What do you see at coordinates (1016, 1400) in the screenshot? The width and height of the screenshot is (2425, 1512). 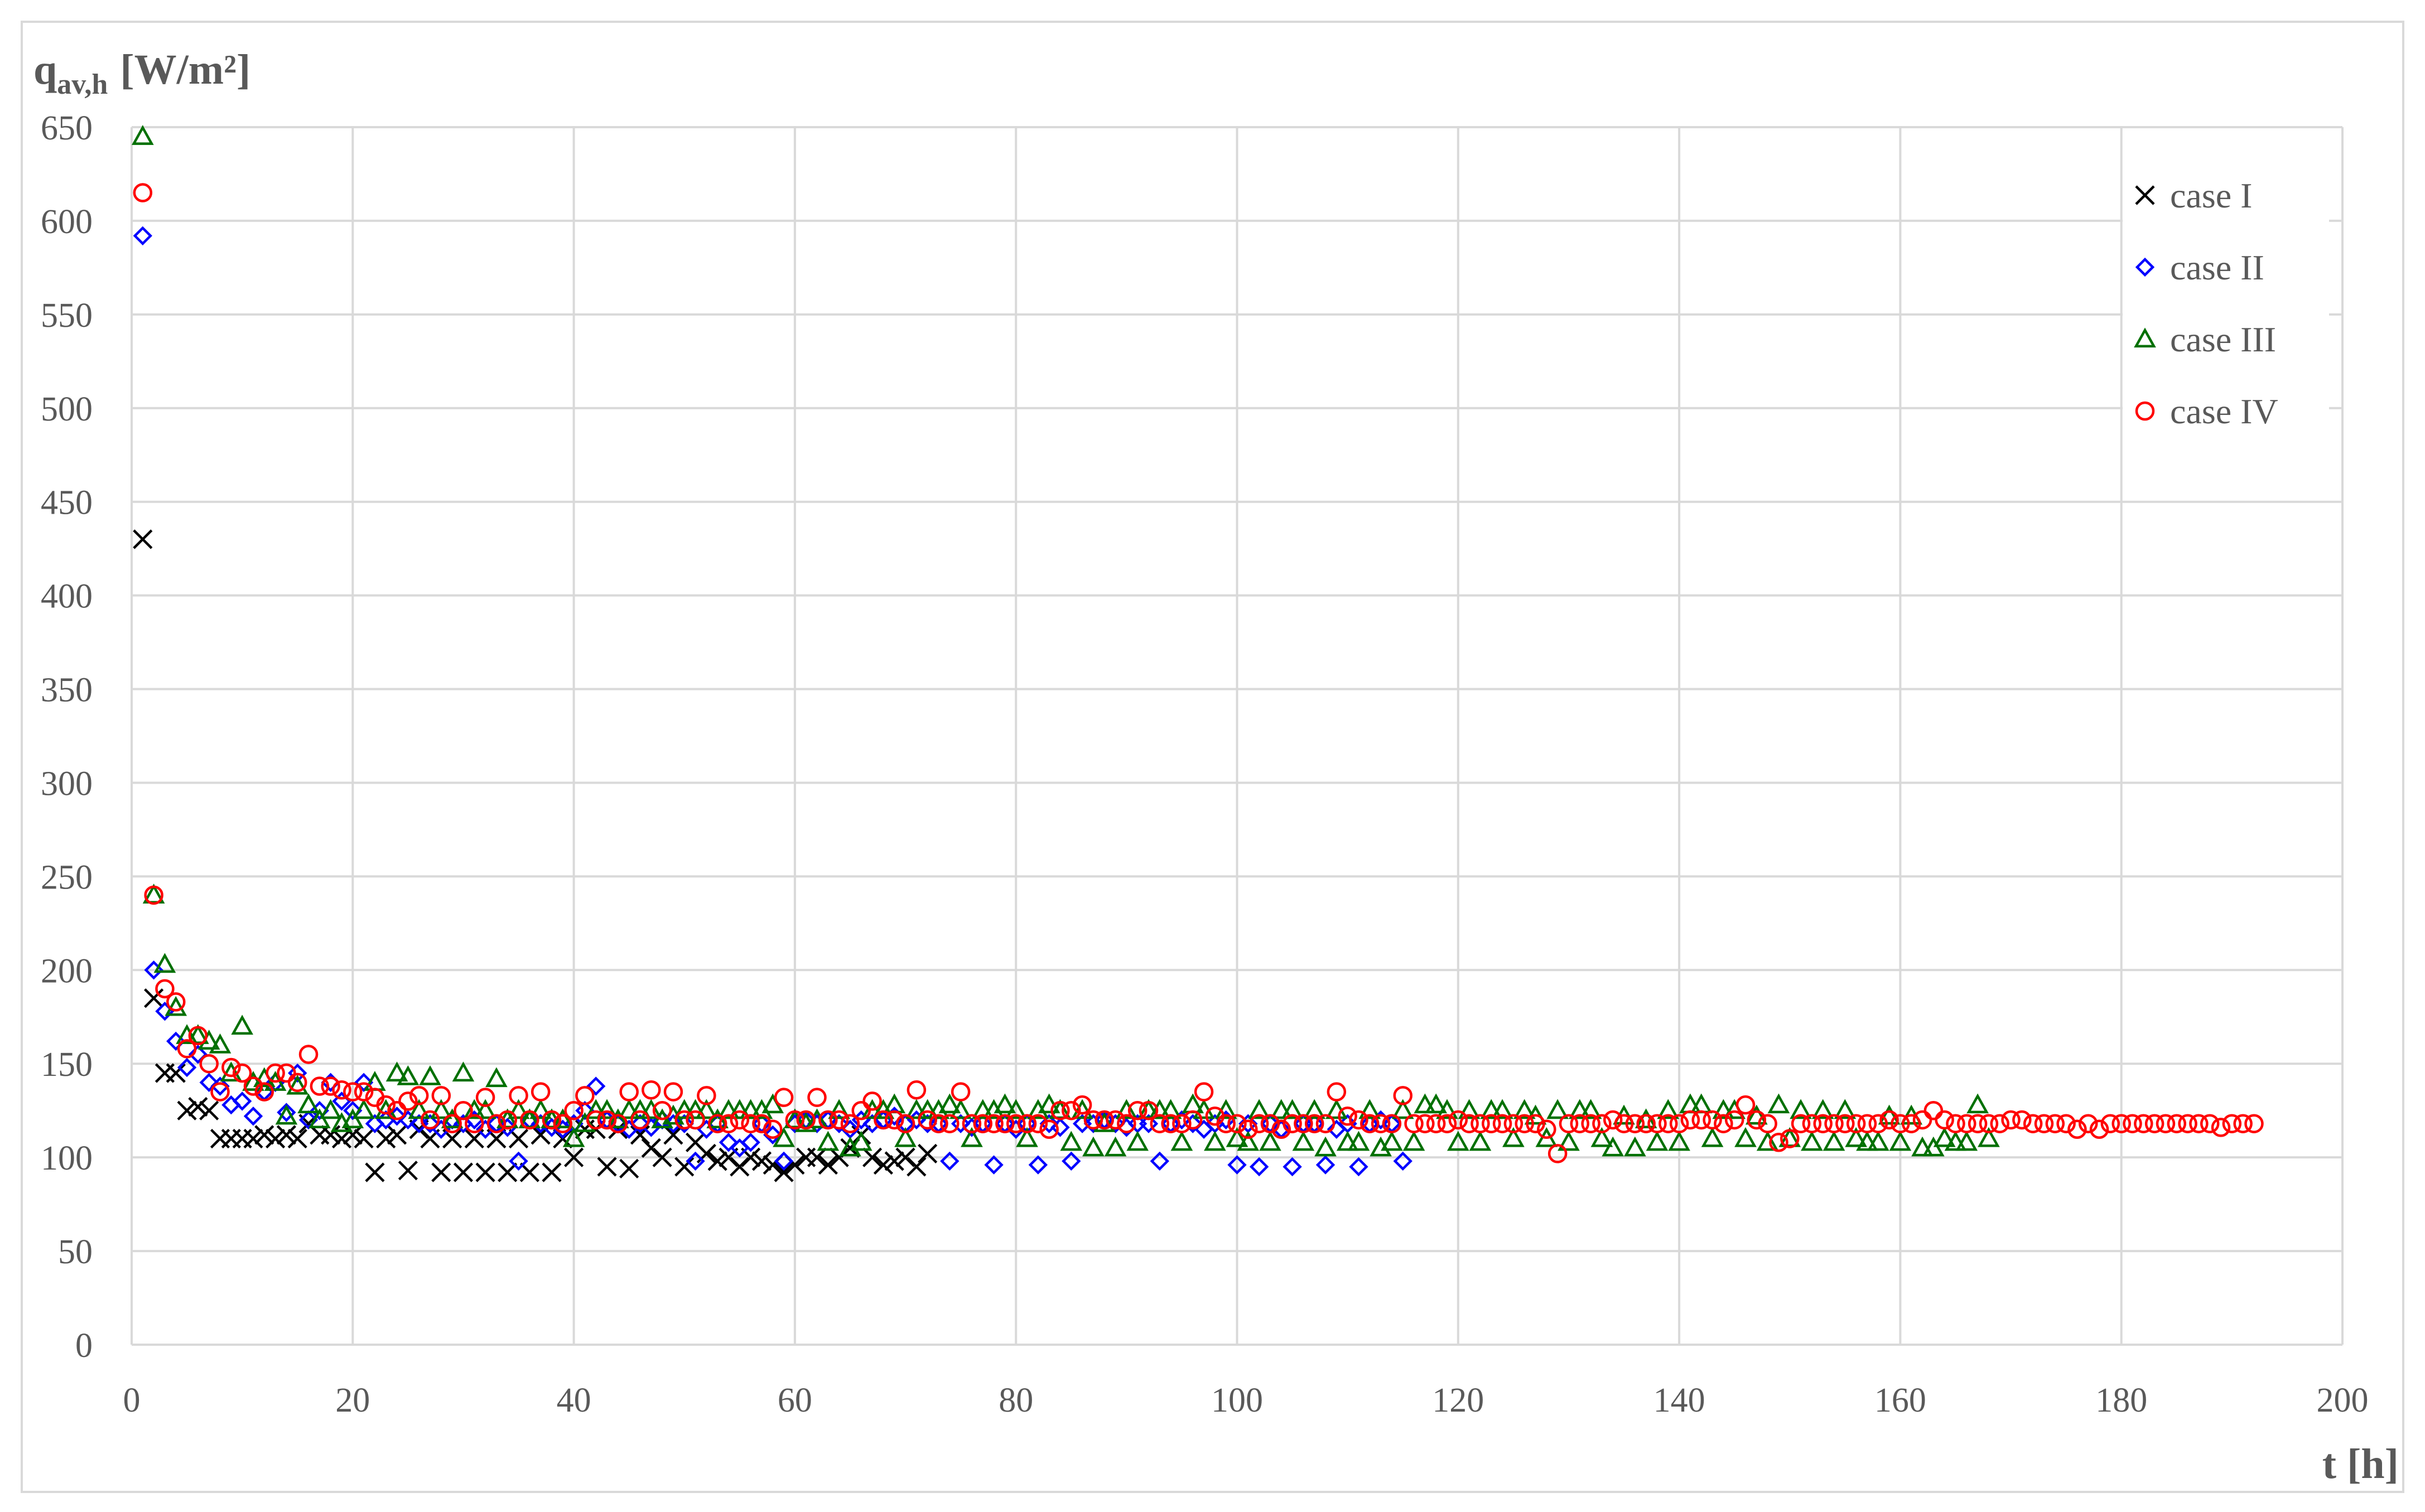 I see `x-tick-label: 80` at bounding box center [1016, 1400].